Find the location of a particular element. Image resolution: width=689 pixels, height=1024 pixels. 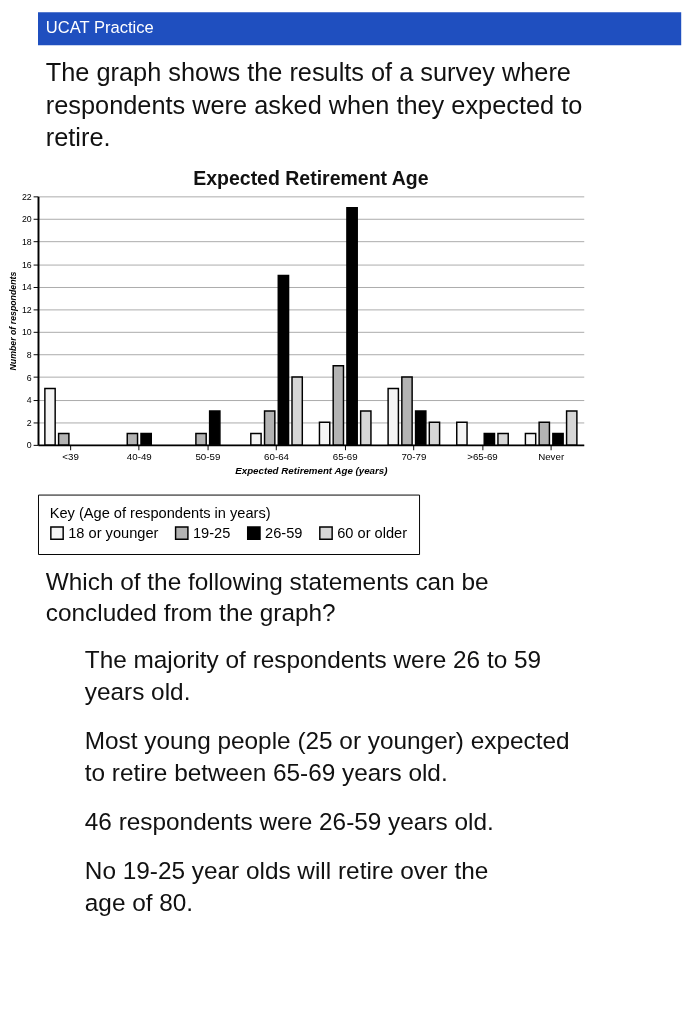

text: 46 respondents were 26-59 years old. is located at coordinates (289, 821).